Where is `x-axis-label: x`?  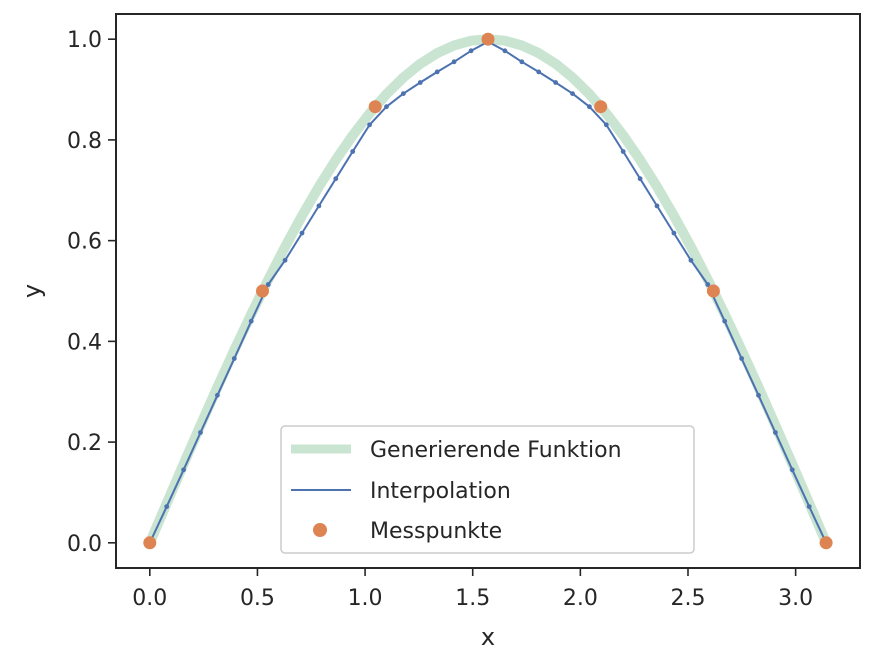
x-axis-label: x is located at coordinates (488, 637).